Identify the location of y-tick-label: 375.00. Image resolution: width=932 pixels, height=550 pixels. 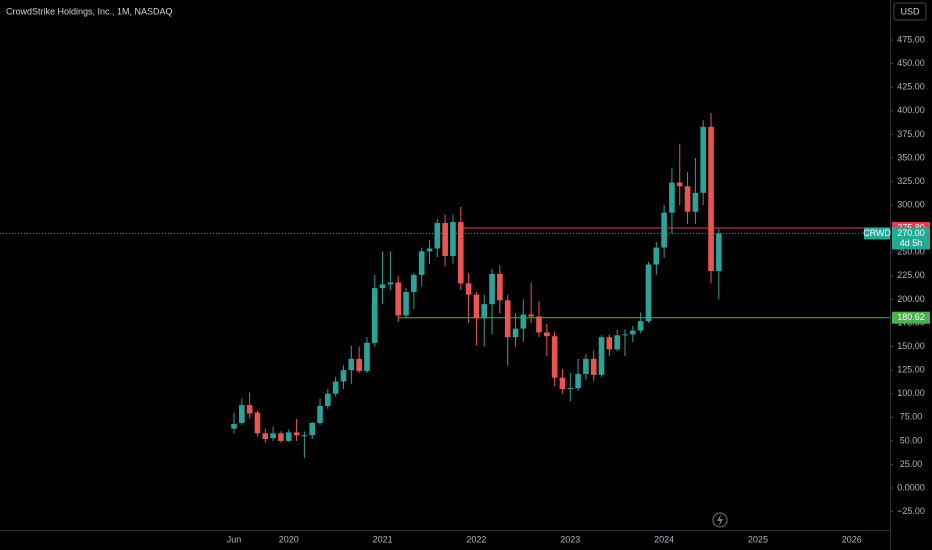
(911, 134).